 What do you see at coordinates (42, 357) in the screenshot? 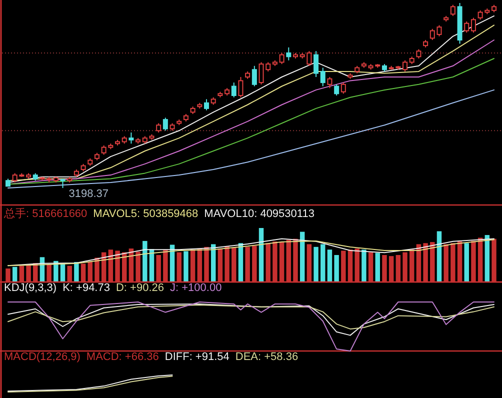
I see `chart-title: MACD(12,26,9)` at bounding box center [42, 357].